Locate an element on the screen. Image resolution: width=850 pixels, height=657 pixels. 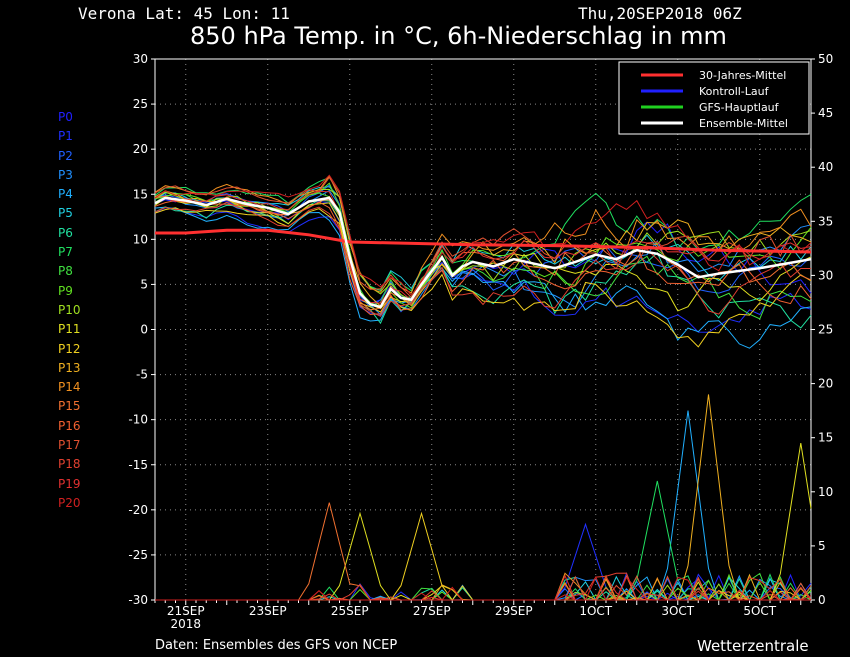
member-label: P2 is located at coordinates (65, 155).